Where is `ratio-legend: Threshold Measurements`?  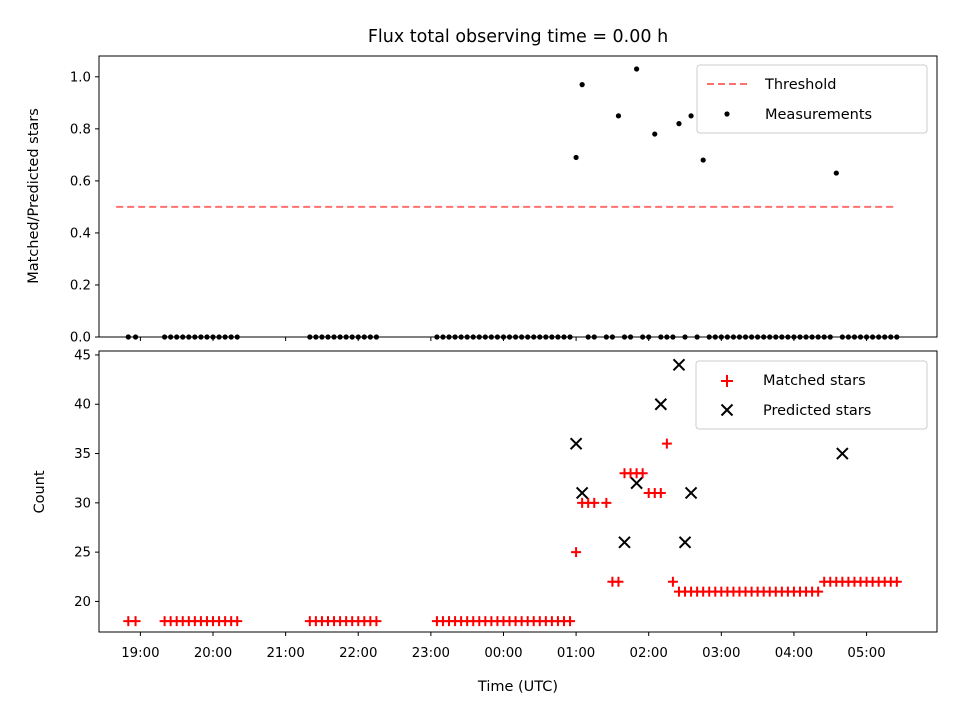 ratio-legend: Threshold Measurements is located at coordinates (812, 99).